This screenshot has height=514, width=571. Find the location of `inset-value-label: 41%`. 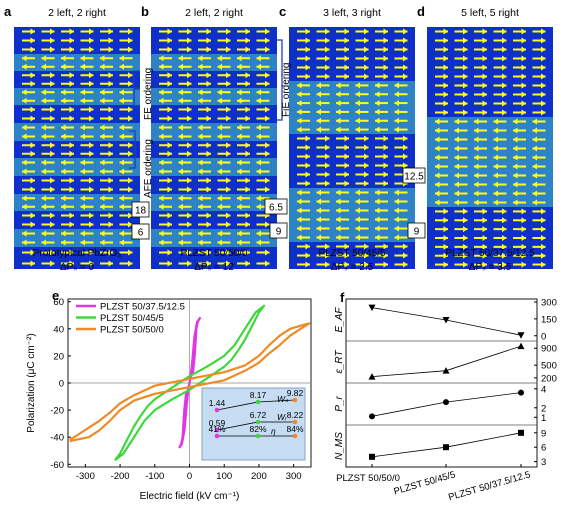

inset-value-label: 41% is located at coordinates (216, 429).